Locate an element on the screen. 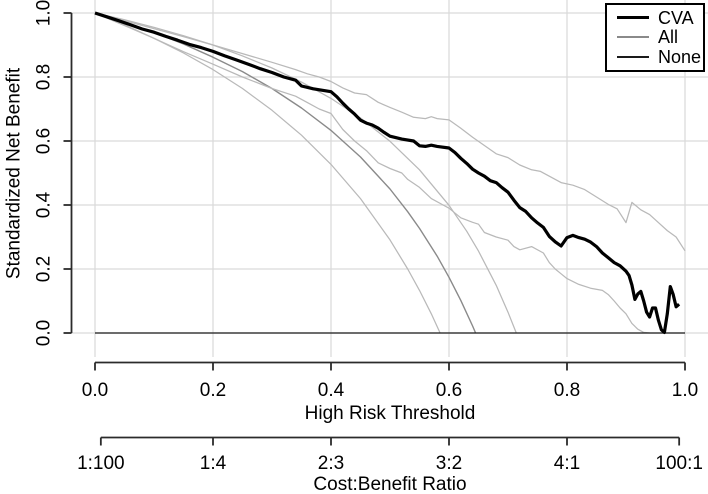 The image size is (708, 494). x-tick-label: 0.6 is located at coordinates (449, 390).